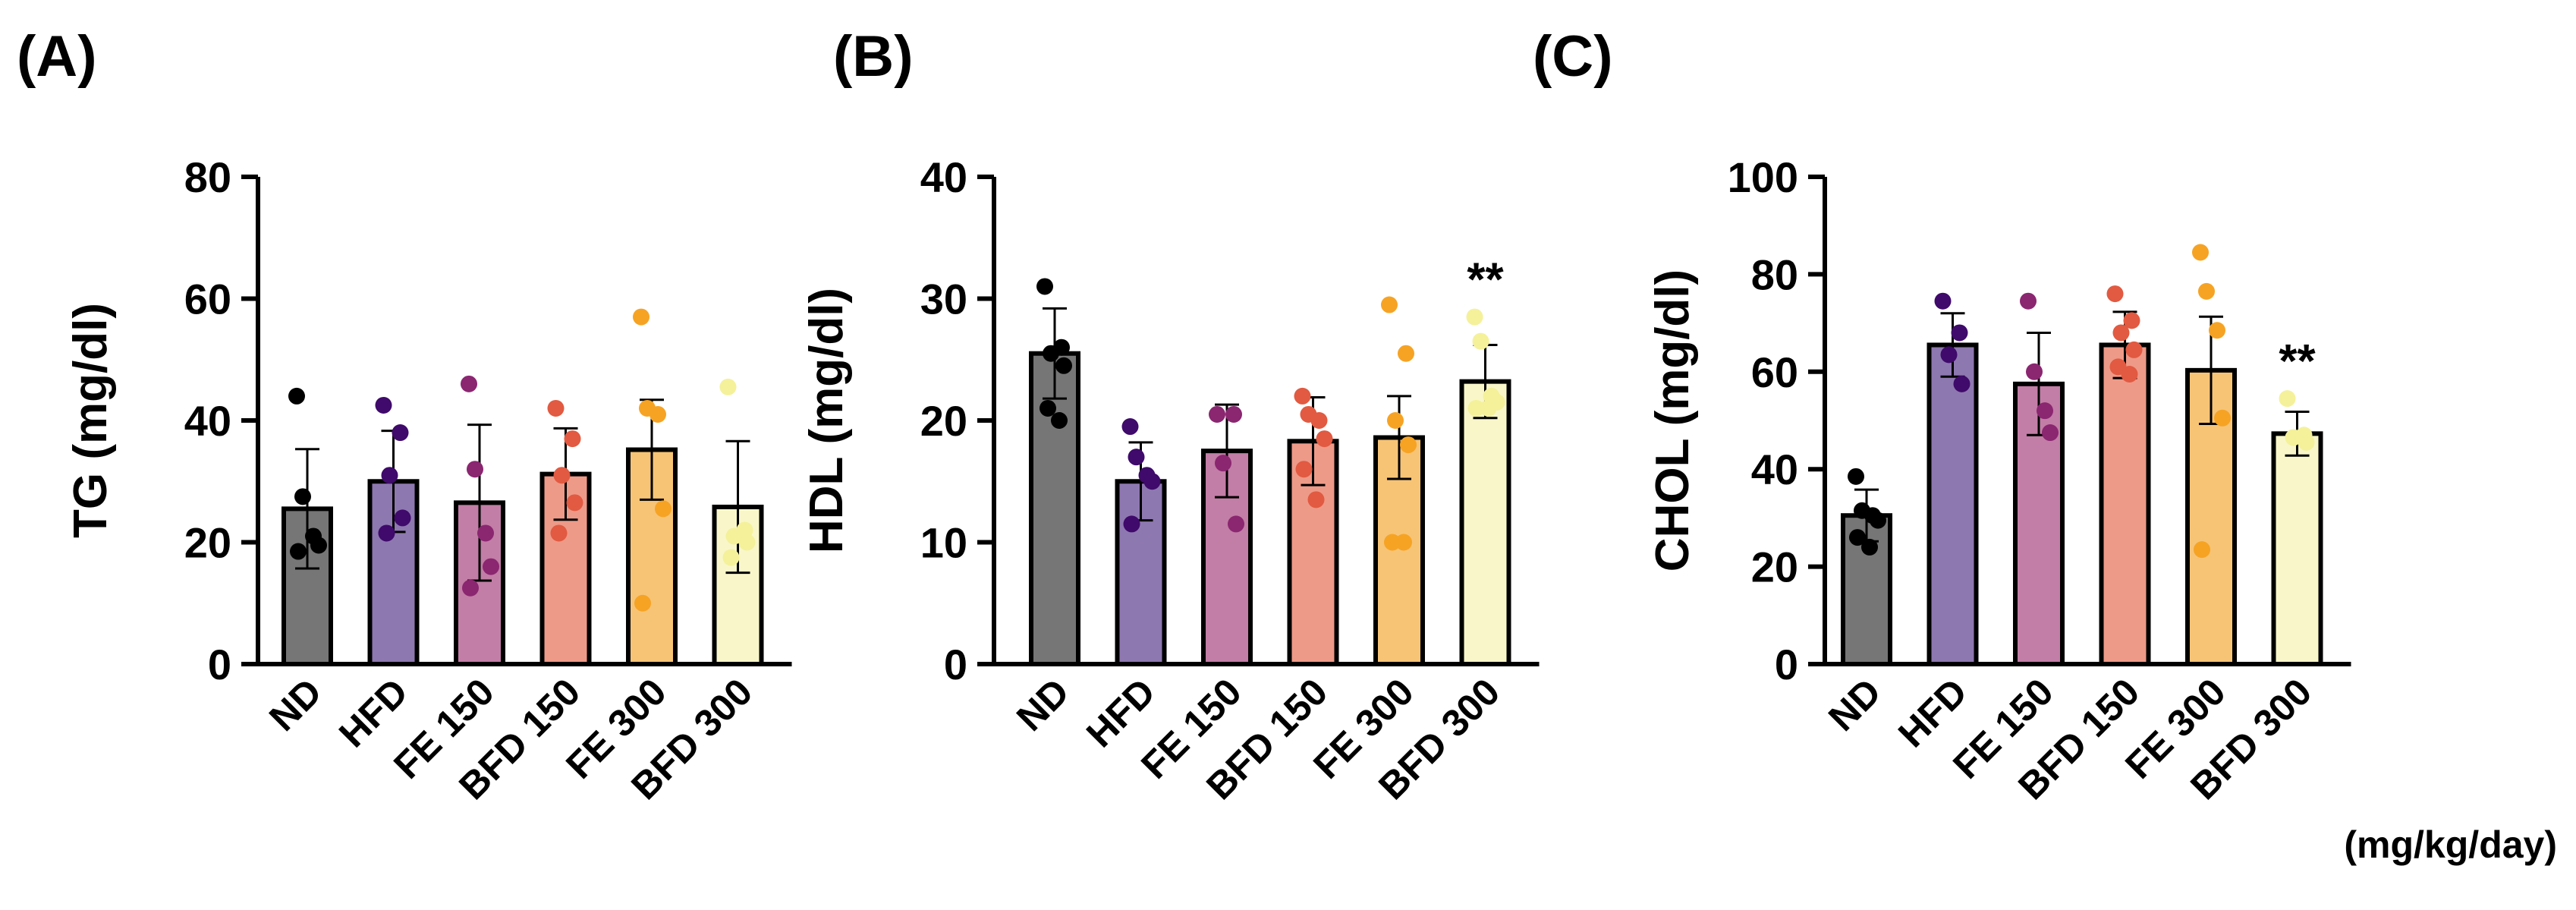 This screenshot has width=2576, height=910. I want to click on y-axis-label: HDL (mg/dl), so click(826, 420).